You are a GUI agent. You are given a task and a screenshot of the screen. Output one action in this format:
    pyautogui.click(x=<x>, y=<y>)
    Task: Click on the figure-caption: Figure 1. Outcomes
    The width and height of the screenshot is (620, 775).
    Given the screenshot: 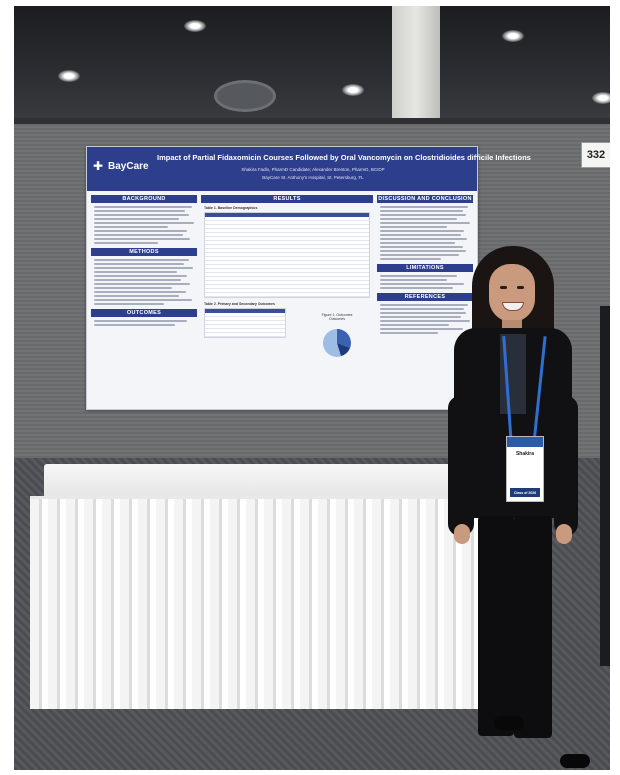 What is the action you would take?
    pyautogui.click(x=337, y=315)
    